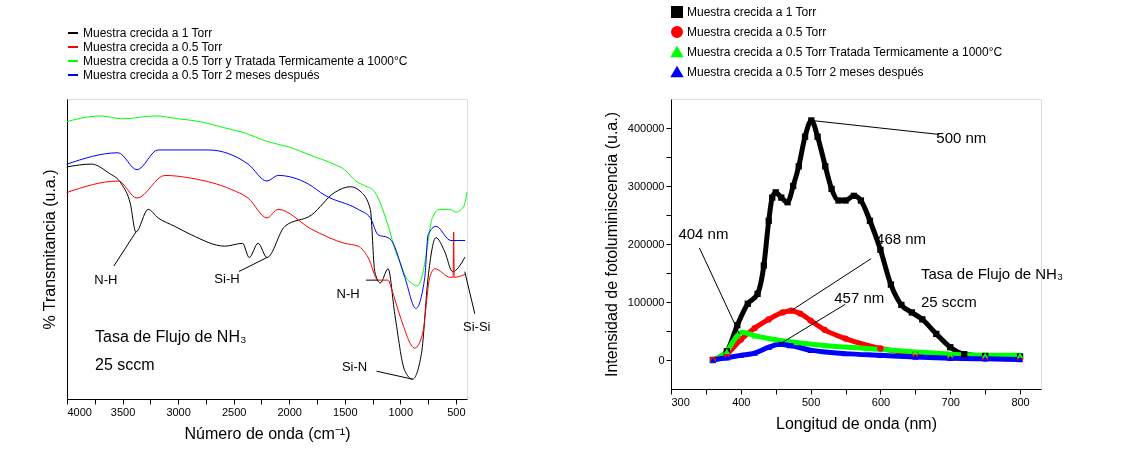 This screenshot has height=456, width=1127. What do you see at coordinates (646, 185) in the screenshot?
I see `y-tick-label: 300000` at bounding box center [646, 185].